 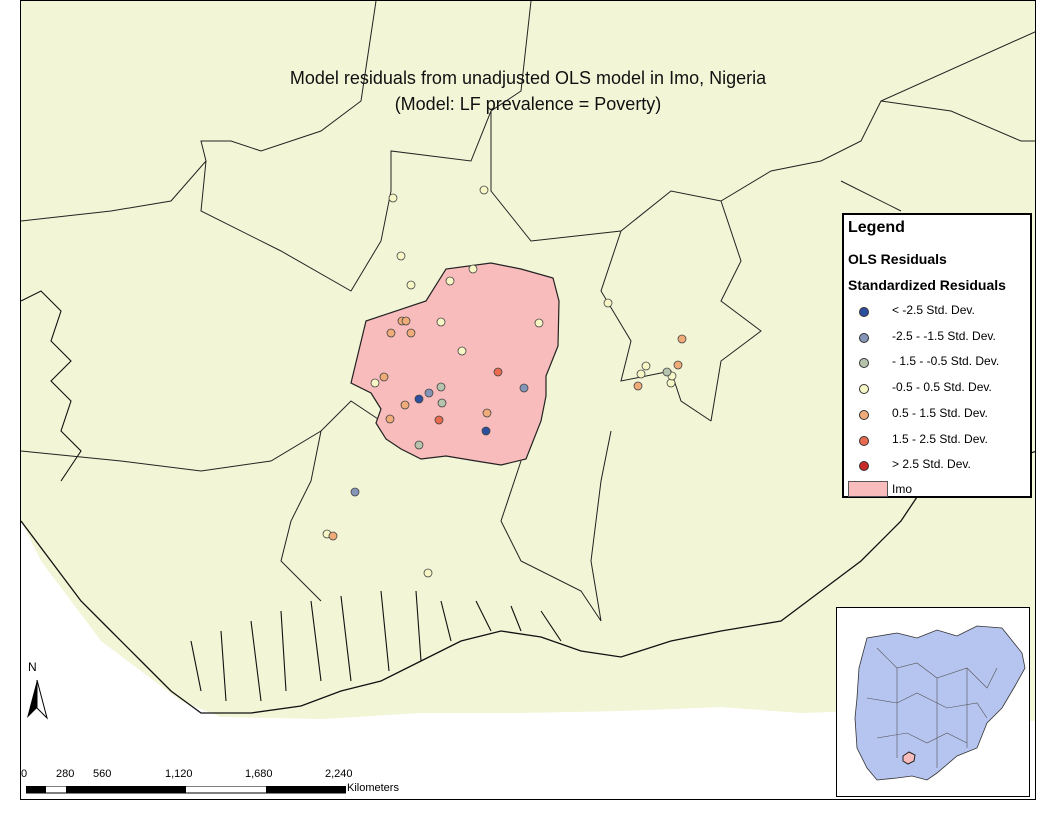 I want to click on inset-country-shape, so click(x=940, y=703).